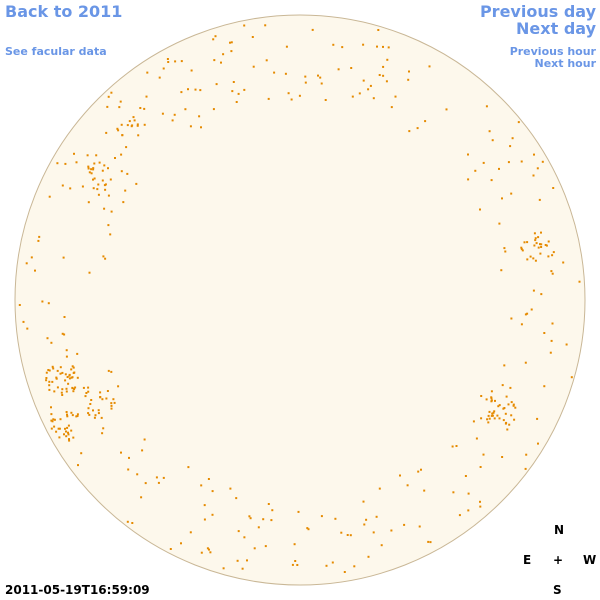  I want to click on facular-data-link: See facular data, so click(56, 51).